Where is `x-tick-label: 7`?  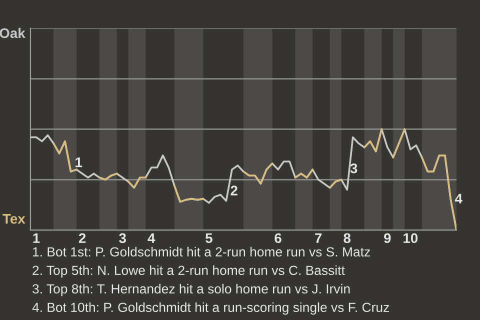
x-tick-label: 7 is located at coordinates (318, 238).